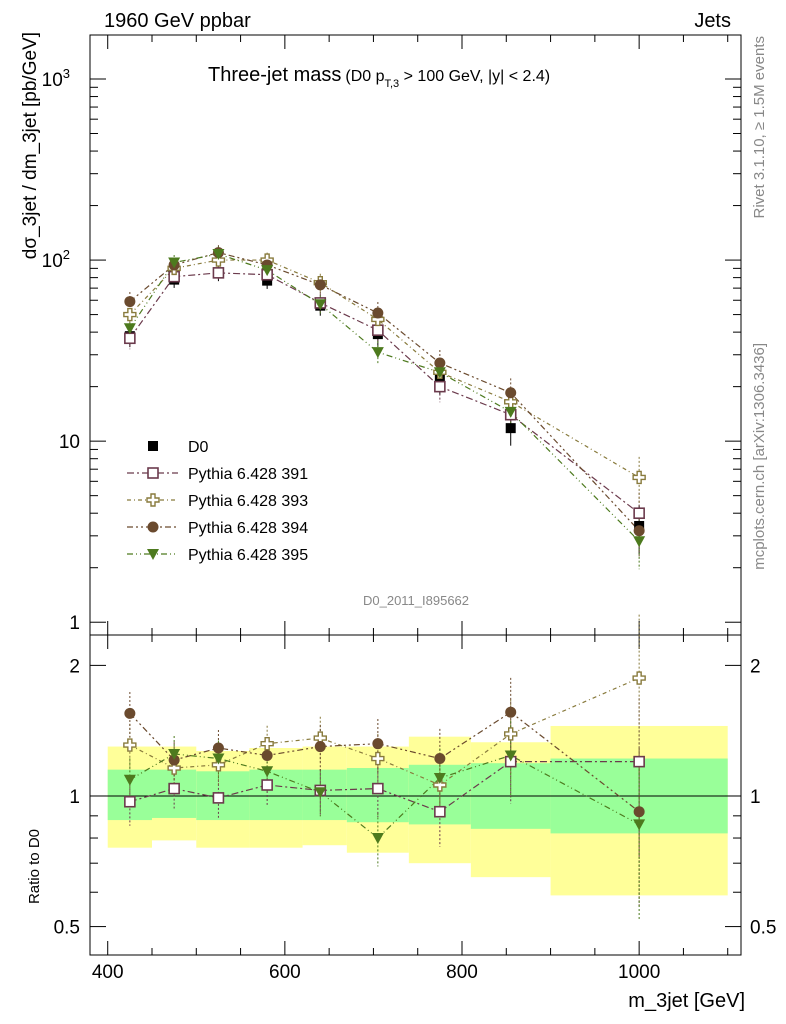 The image size is (786, 1024). What do you see at coordinates (755, 797) in the screenshot?
I see `ratio-y-tick-label-right: 1` at bounding box center [755, 797].